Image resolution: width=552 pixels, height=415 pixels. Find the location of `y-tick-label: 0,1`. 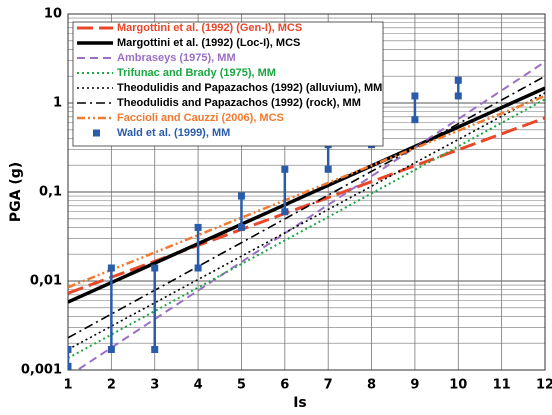

y-tick-label: 0,1 is located at coordinates (50, 192).